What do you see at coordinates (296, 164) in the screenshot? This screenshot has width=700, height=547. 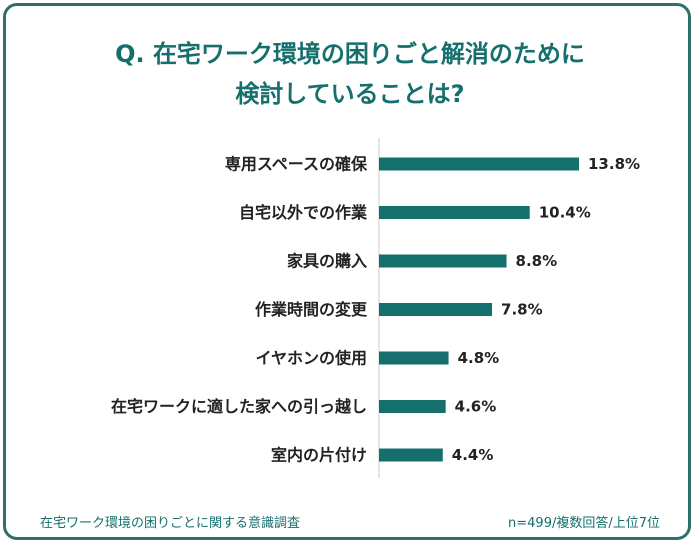 I see `category-label: 専用スペースの確保` at bounding box center [296, 164].